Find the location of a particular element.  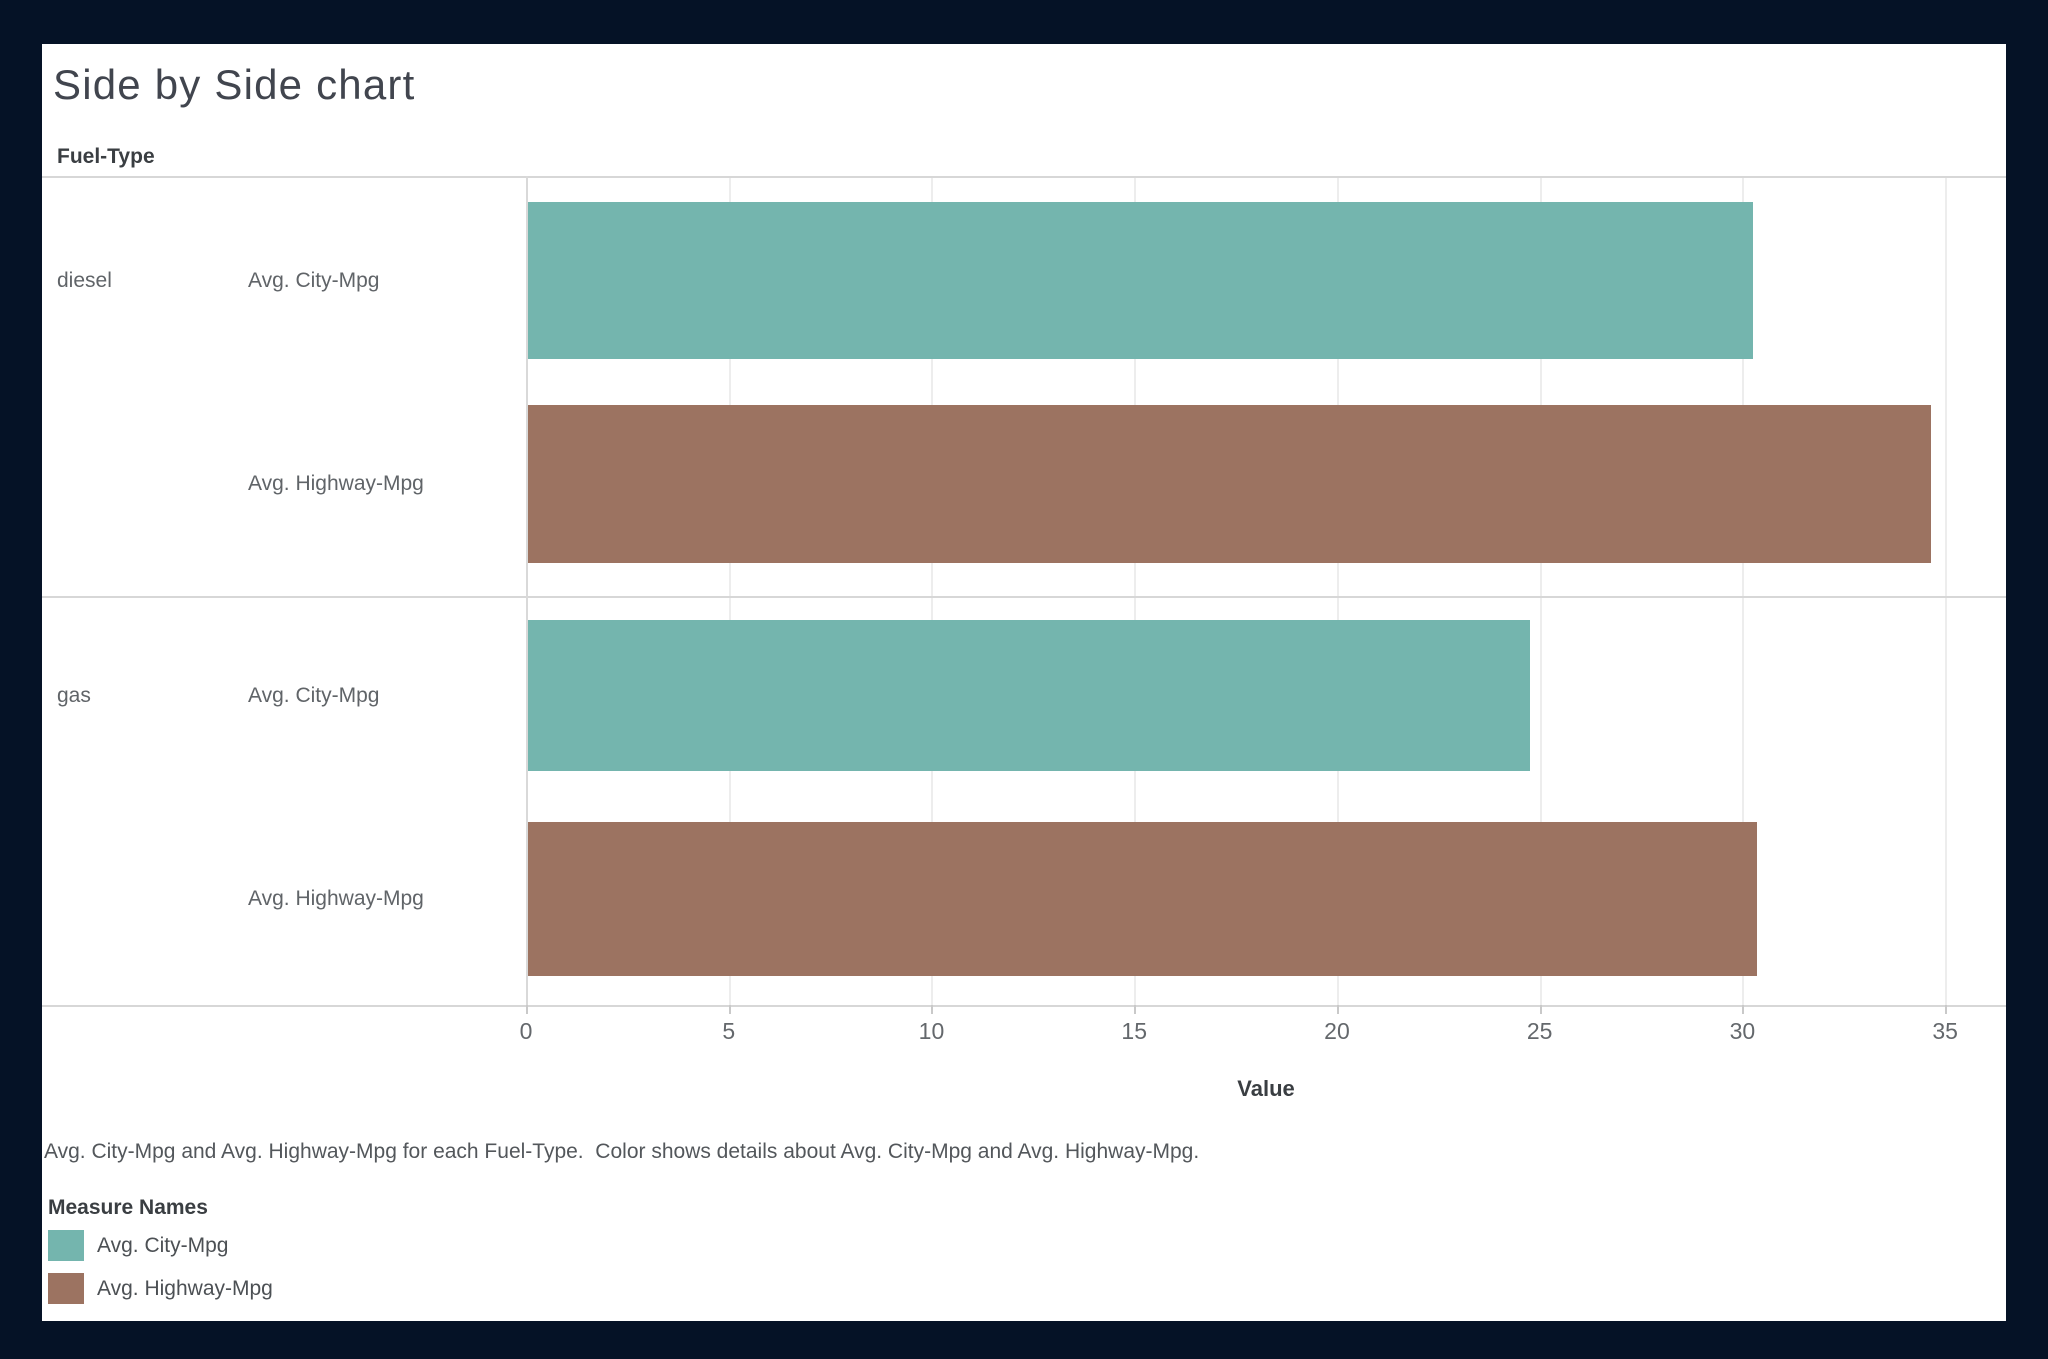

tick-label-30: 30 is located at coordinates (1742, 1031).